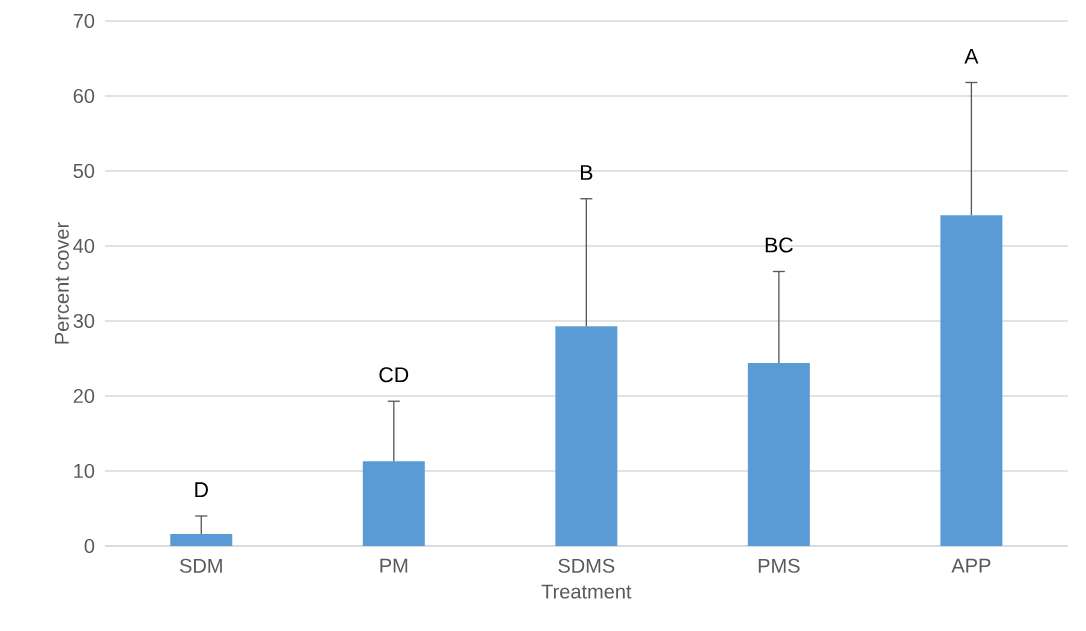 This screenshot has height=631, width=1086. I want to click on annotation: CD, so click(394, 375).